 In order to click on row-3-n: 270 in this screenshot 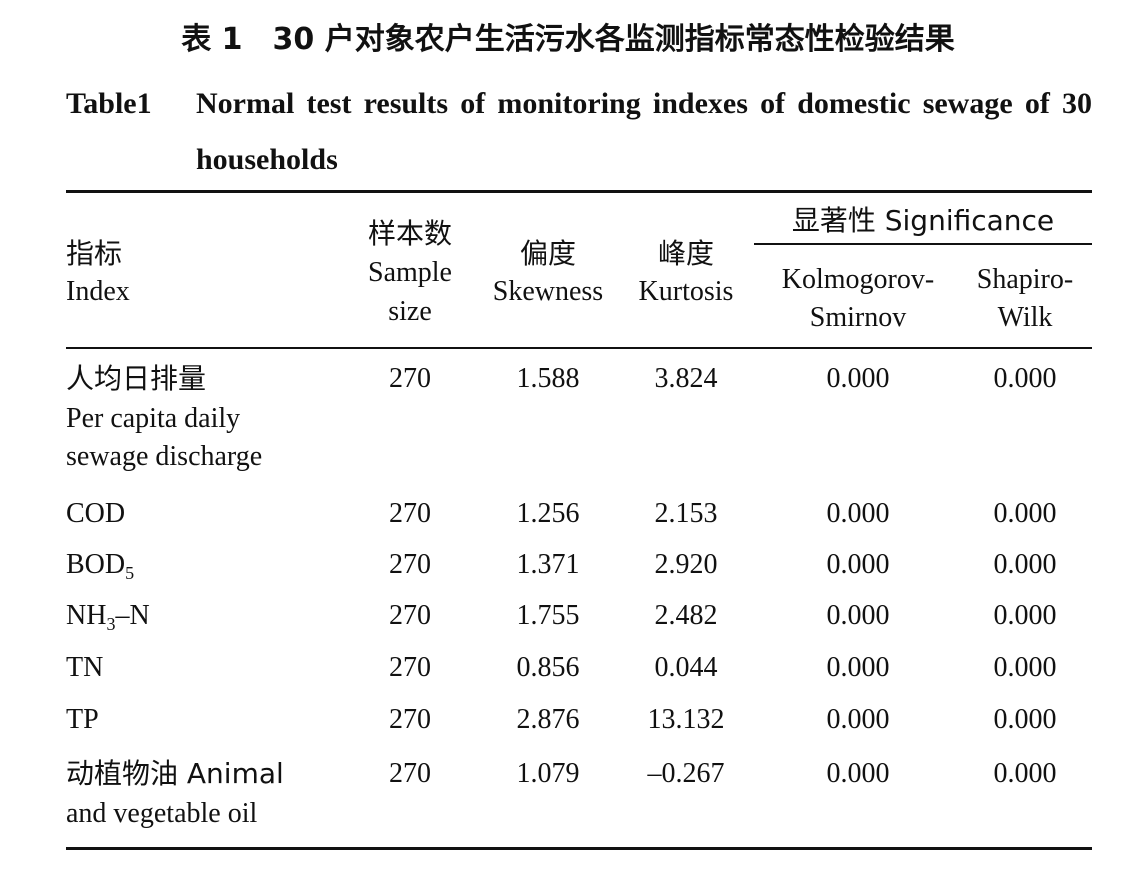, I will do `click(410, 615)`.